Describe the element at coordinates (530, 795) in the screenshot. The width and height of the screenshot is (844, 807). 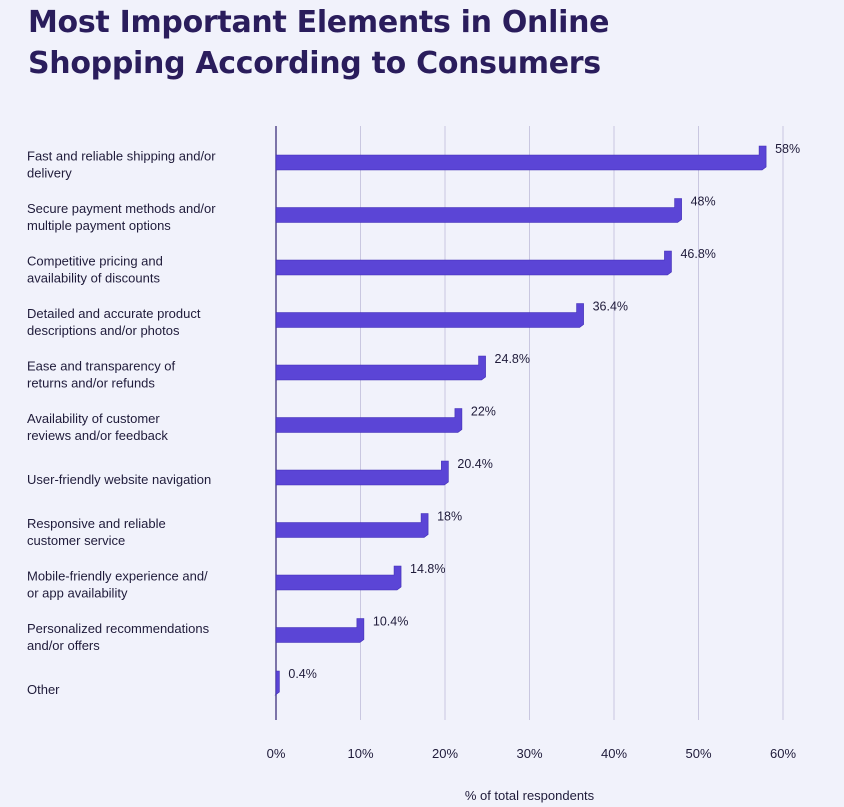
I see `x-axis-label: % of total respondents` at that location.